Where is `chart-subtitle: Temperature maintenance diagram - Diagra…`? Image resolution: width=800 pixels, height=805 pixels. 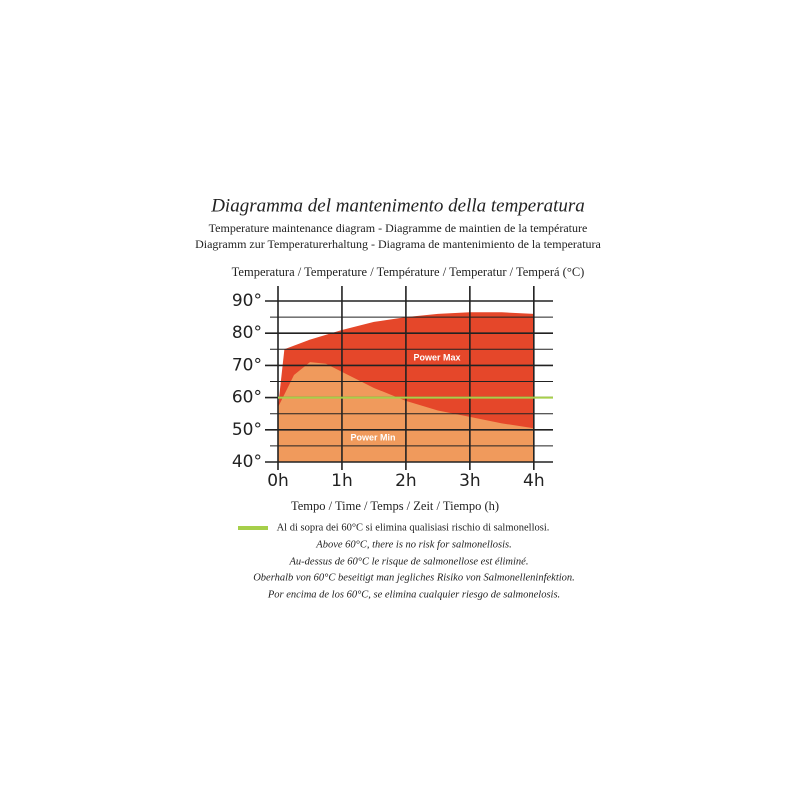
chart-subtitle: Temperature maintenance diagram - Diagra… is located at coordinates (398, 228).